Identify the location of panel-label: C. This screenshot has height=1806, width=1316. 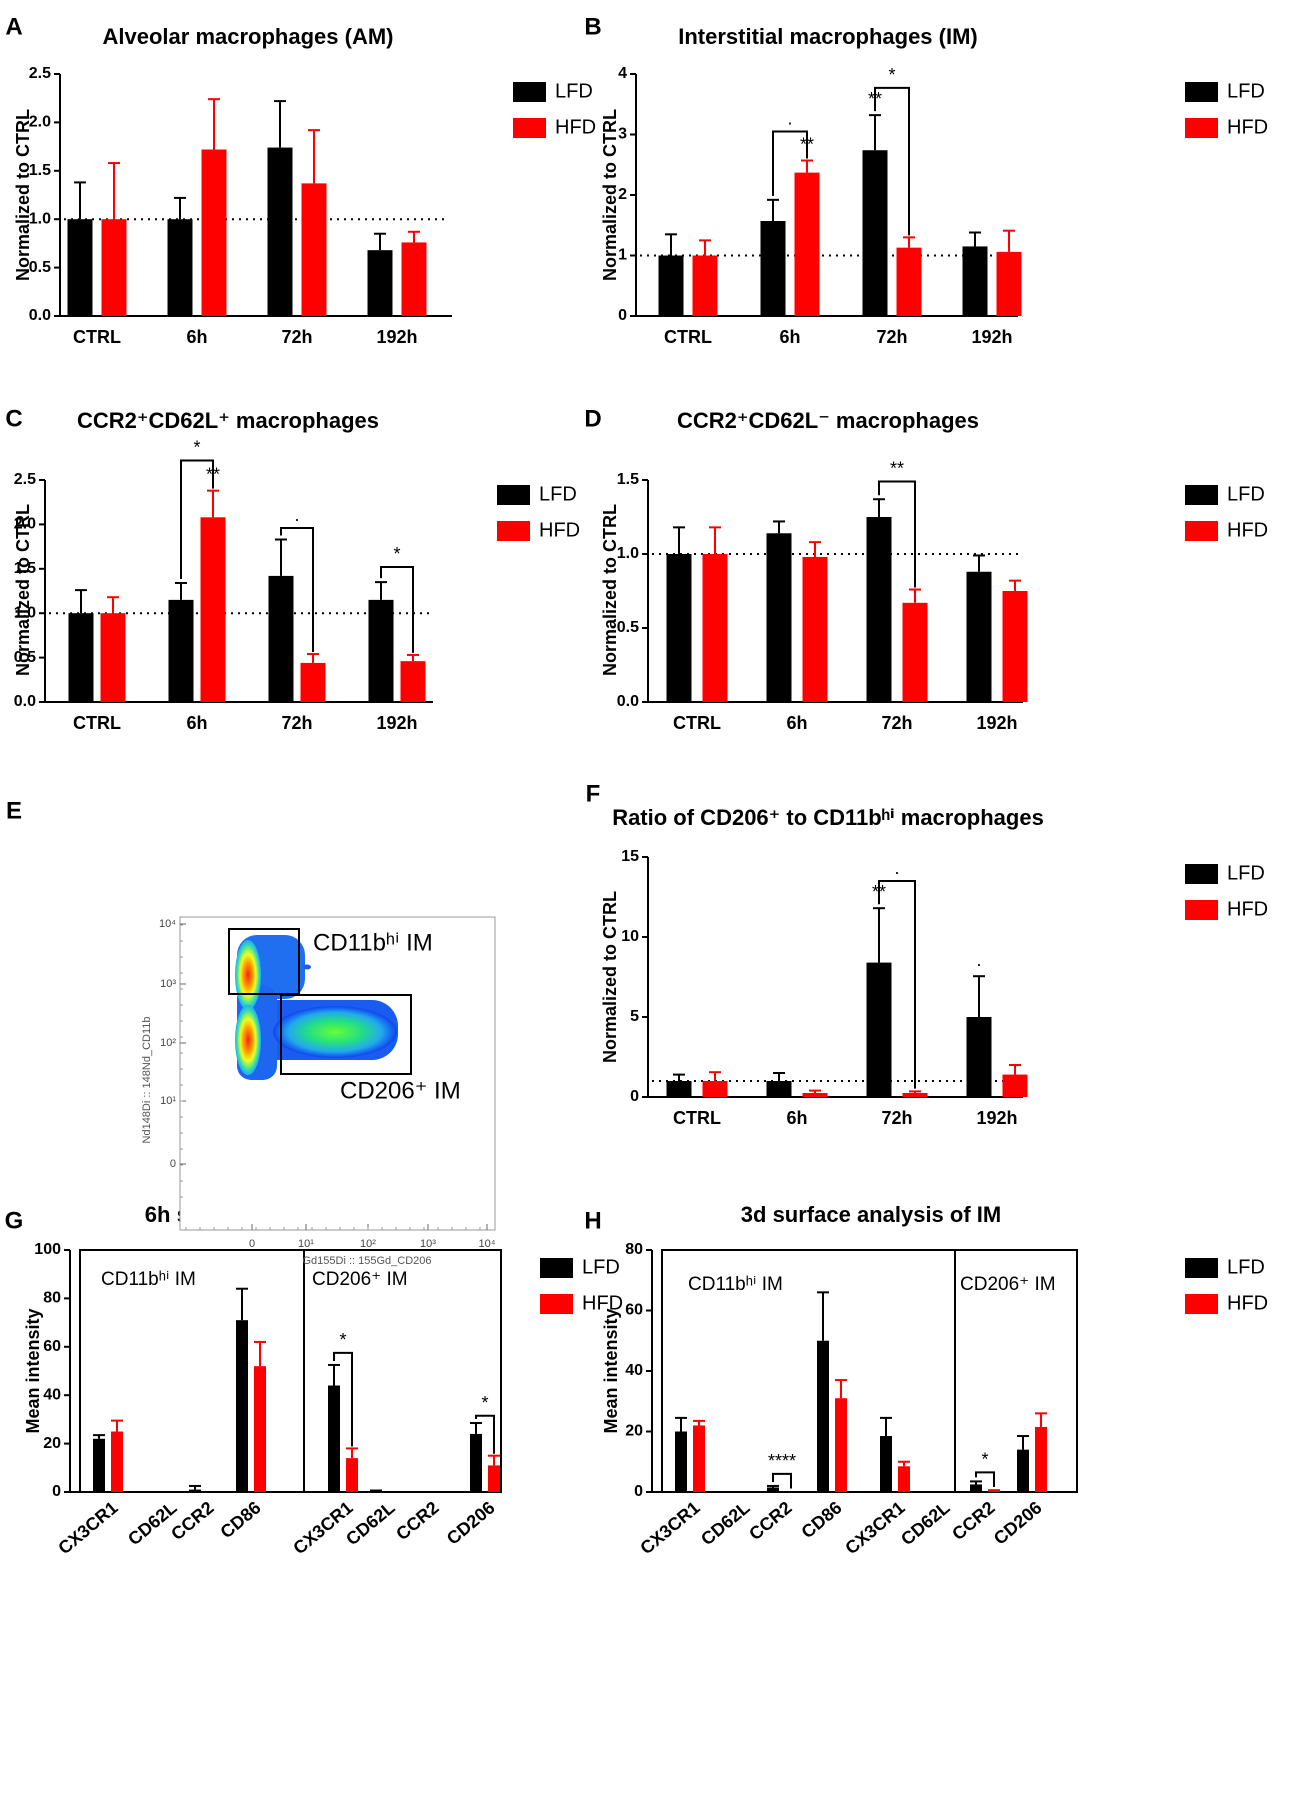
(13, 418).